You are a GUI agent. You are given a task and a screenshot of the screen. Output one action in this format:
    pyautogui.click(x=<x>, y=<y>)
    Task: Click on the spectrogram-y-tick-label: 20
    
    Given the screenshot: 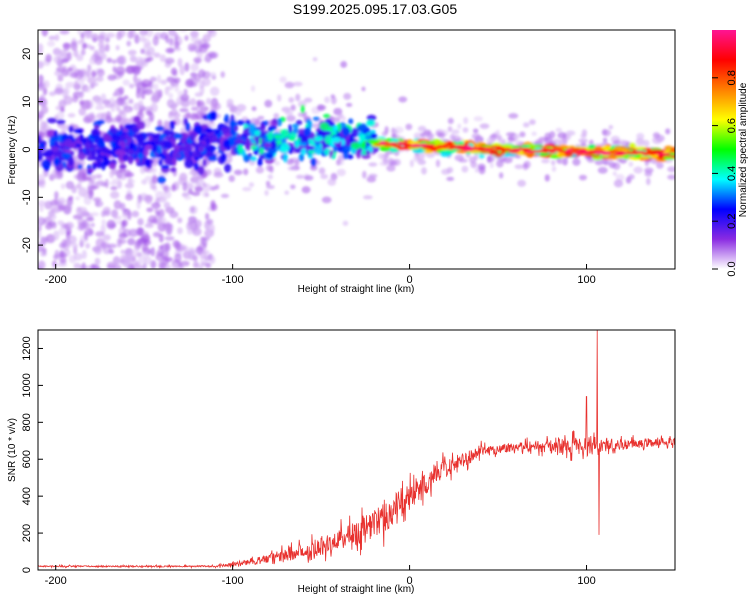 What is the action you would take?
    pyautogui.click(x=27, y=54)
    